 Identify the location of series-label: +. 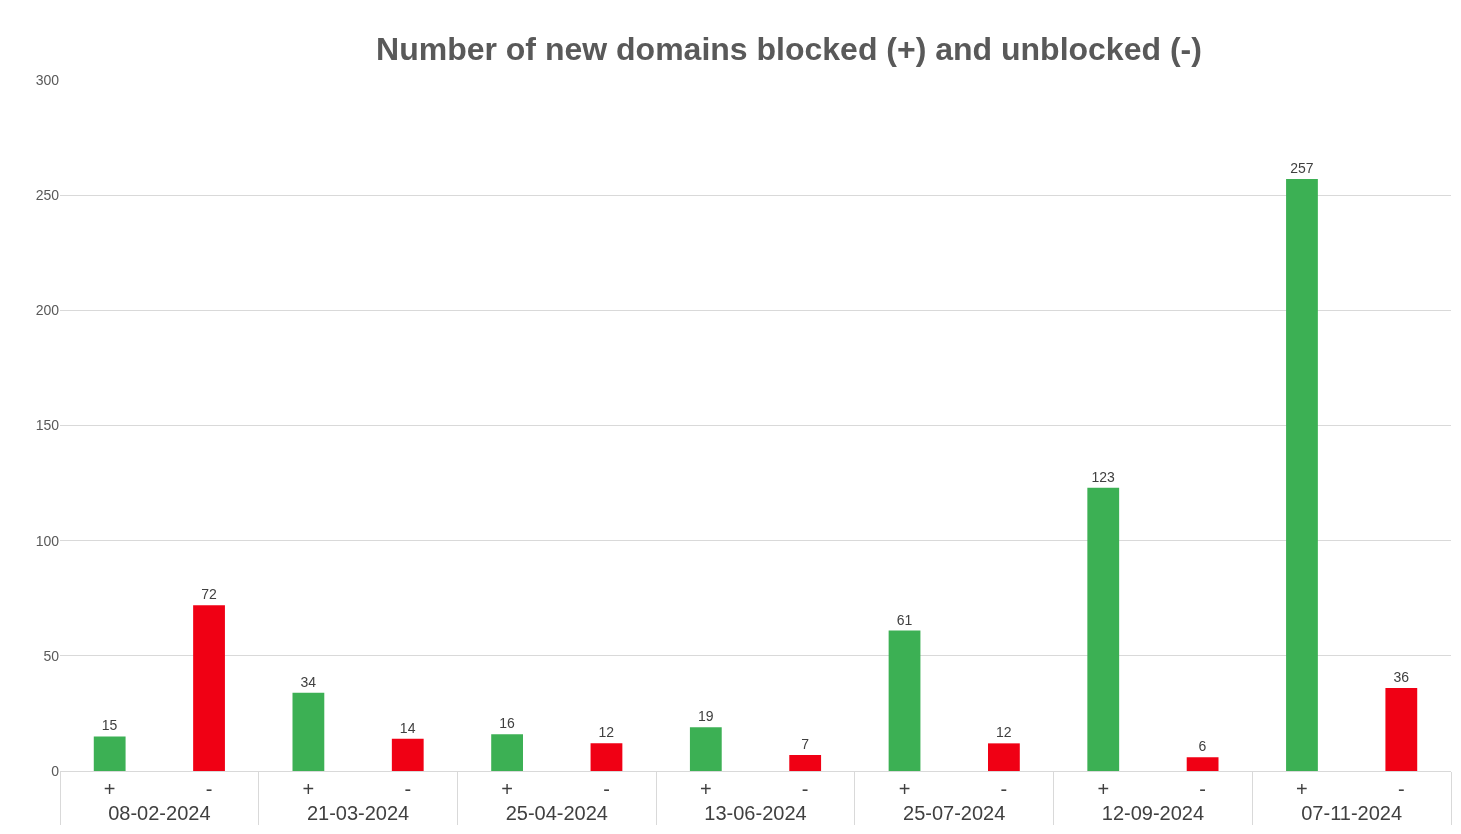
(109, 789).